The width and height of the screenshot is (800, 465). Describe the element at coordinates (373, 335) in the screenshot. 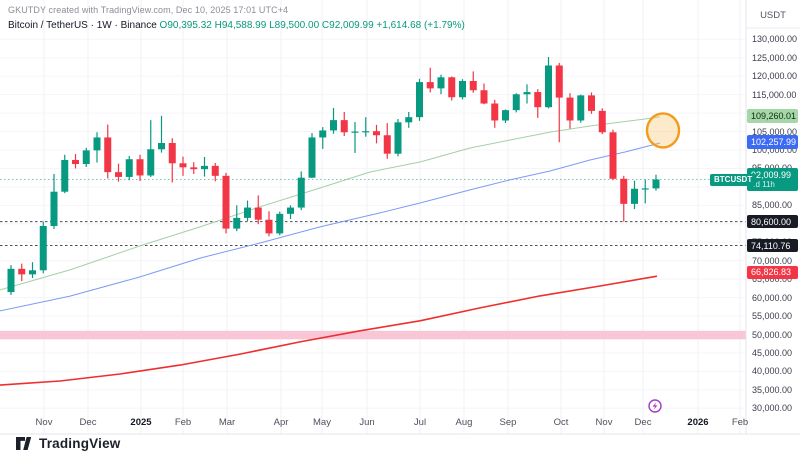

I see `support-zone-band` at that location.